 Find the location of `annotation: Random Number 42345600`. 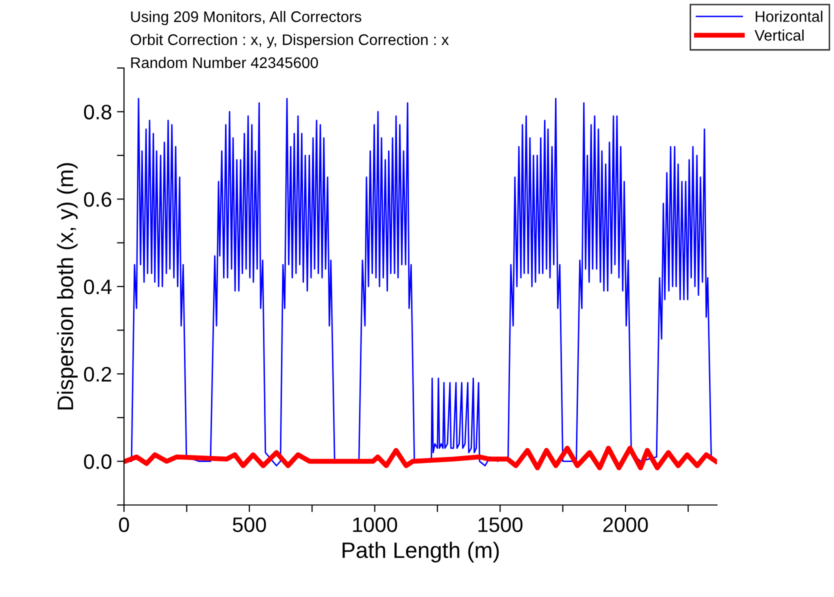

annotation: Random Number 42345600 is located at coordinates (224, 62).